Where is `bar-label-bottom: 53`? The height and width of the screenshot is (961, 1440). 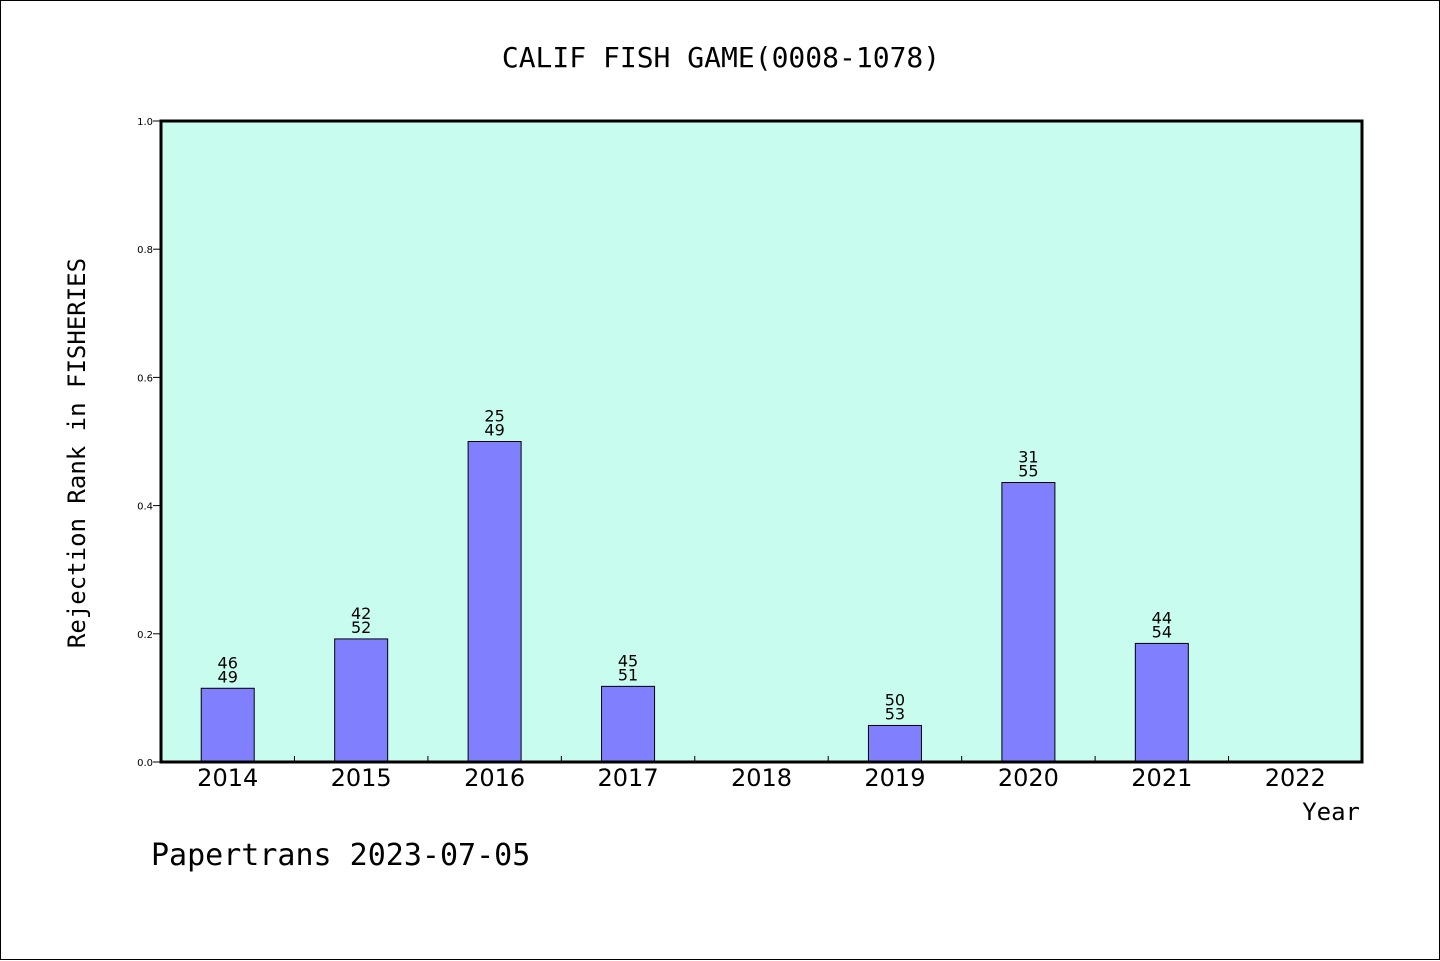 bar-label-bottom: 53 is located at coordinates (895, 713).